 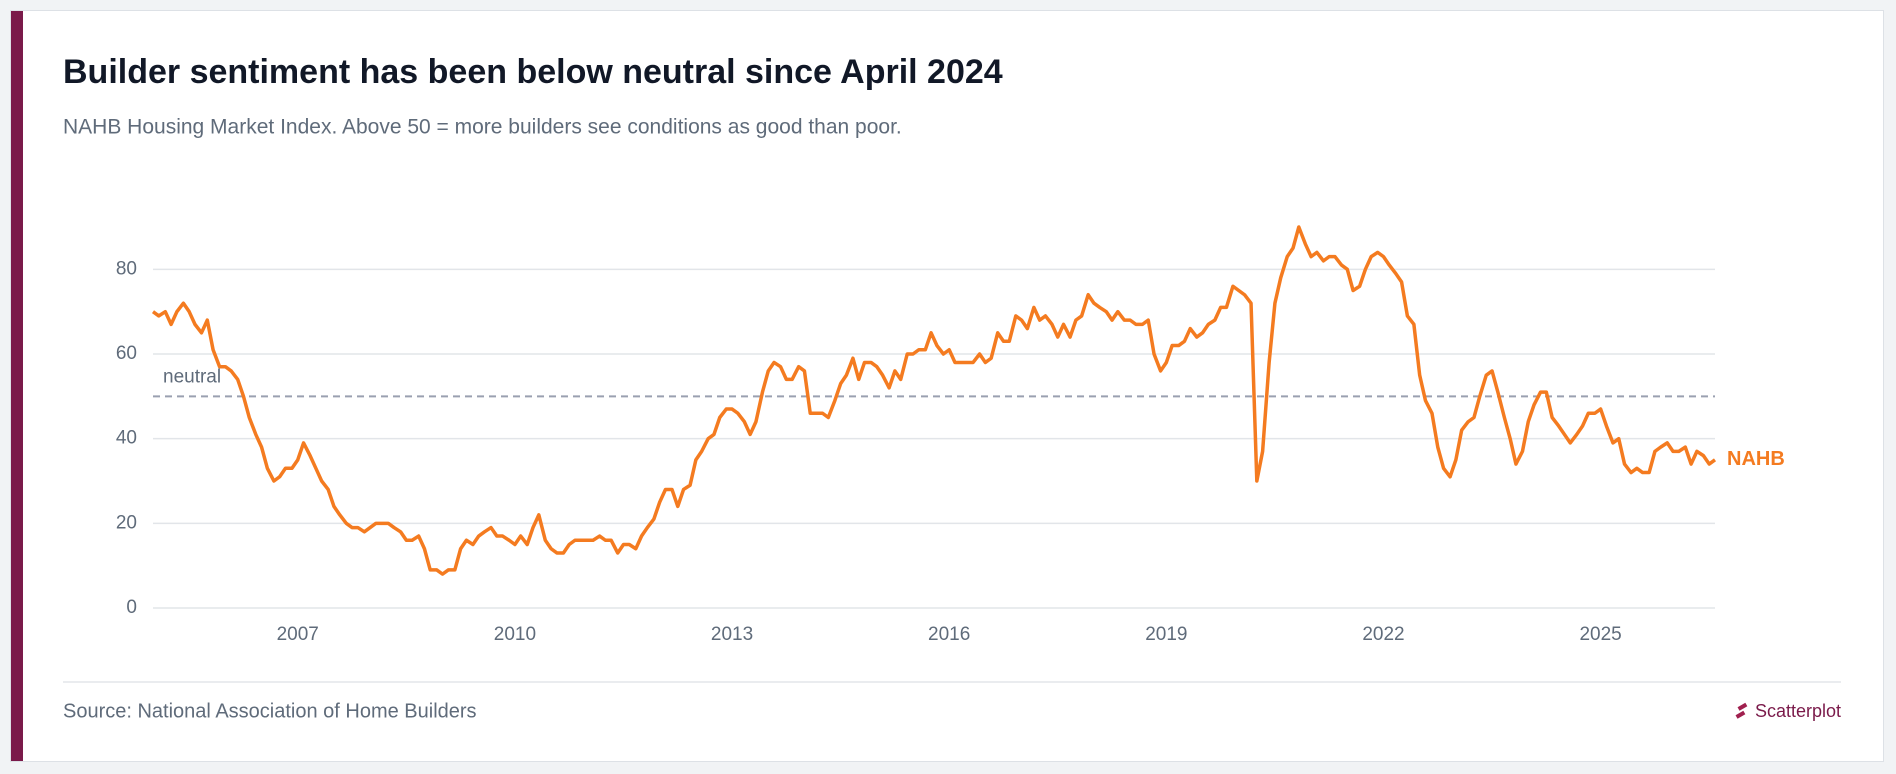 What do you see at coordinates (1741, 710) in the screenshot?
I see `brand-icon` at bounding box center [1741, 710].